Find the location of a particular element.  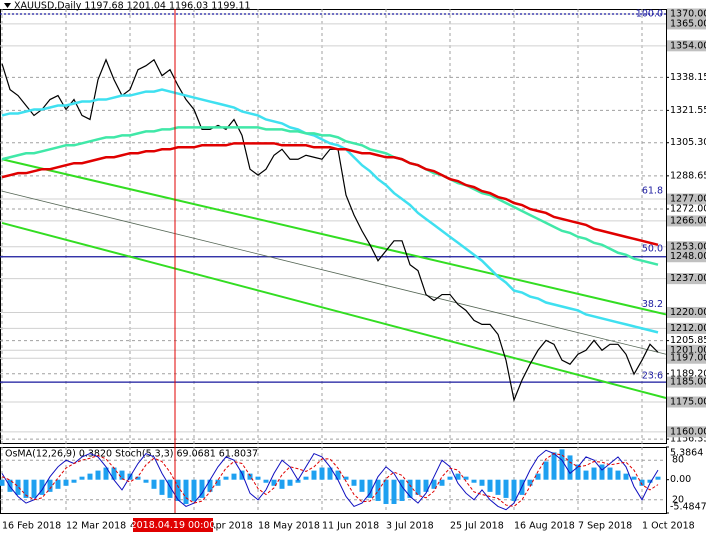

crosshair-box is located at coordinates (173, 525).